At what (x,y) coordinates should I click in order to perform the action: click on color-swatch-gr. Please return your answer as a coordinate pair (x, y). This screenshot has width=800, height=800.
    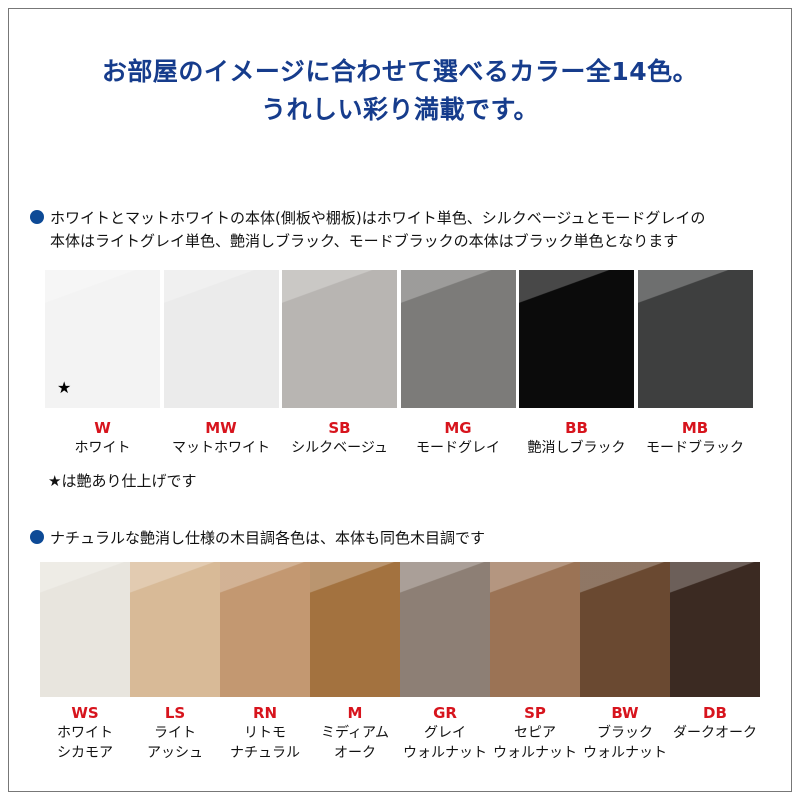
    Looking at the image, I should click on (445, 629).